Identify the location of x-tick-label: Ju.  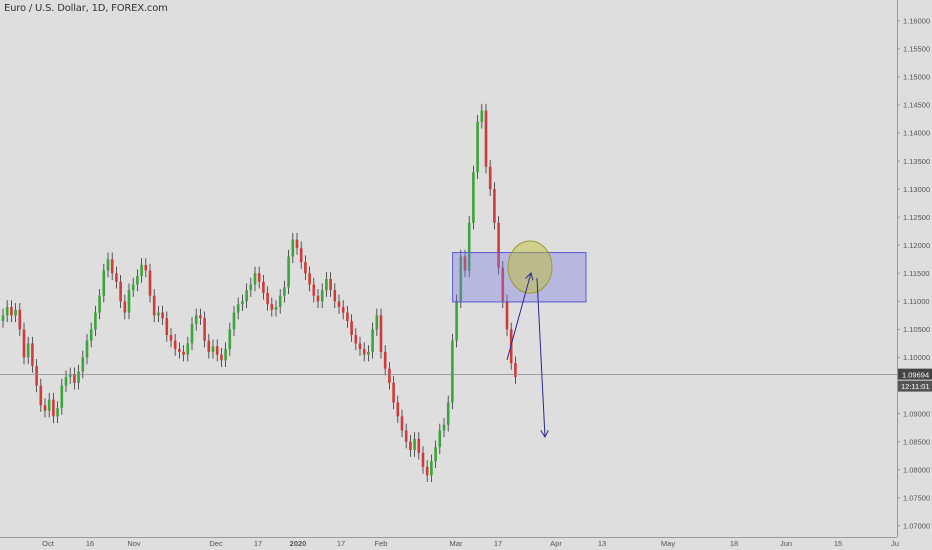
(895, 543).